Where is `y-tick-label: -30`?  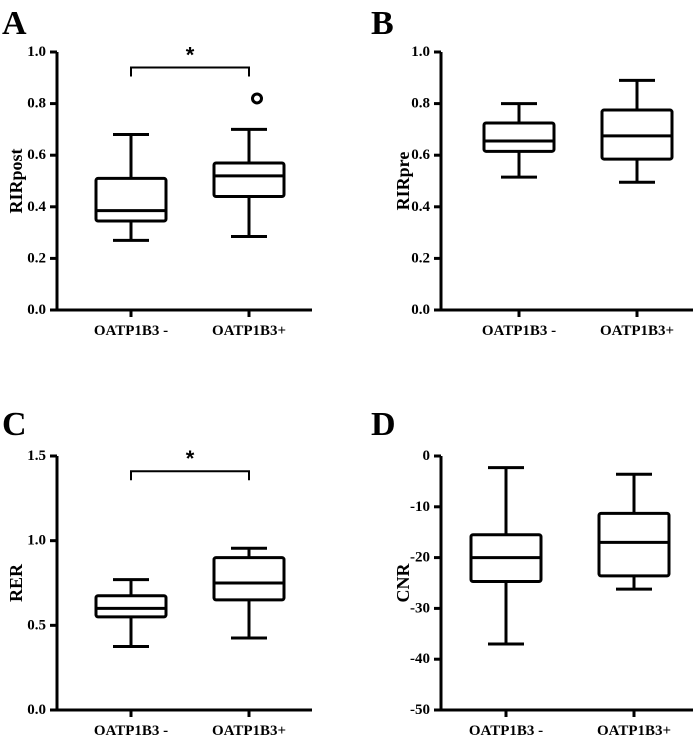 y-tick-label: -30 is located at coordinates (420, 608).